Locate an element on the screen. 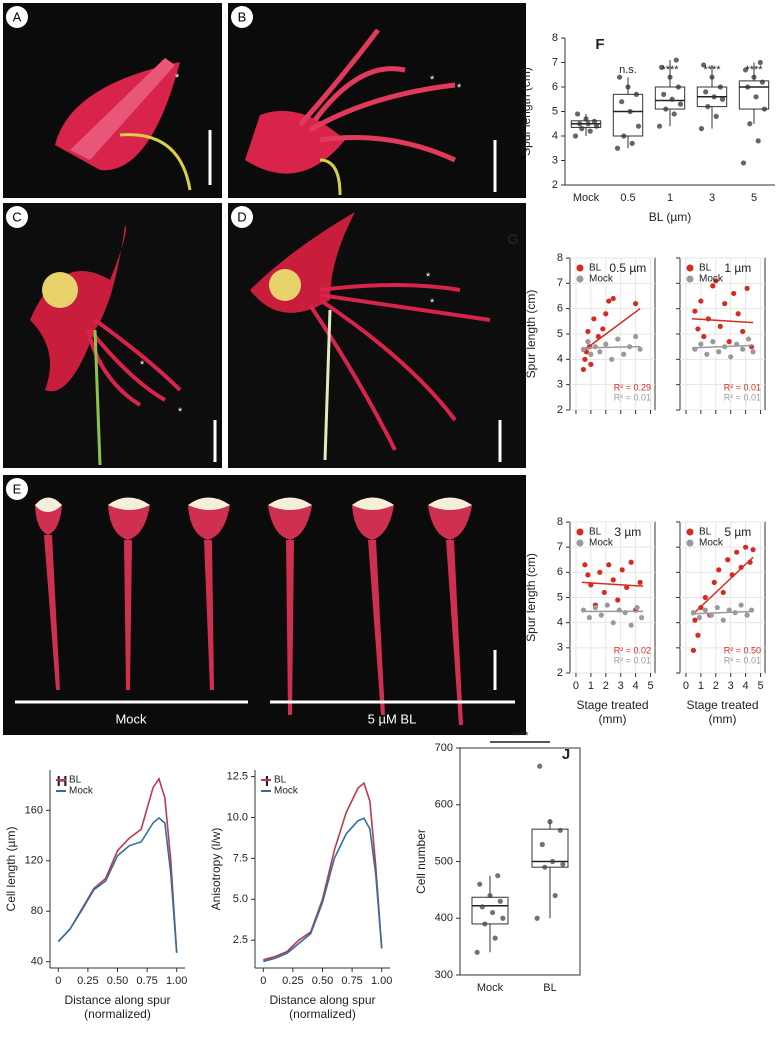  subplot-title: 1 µm is located at coordinates (737, 268).